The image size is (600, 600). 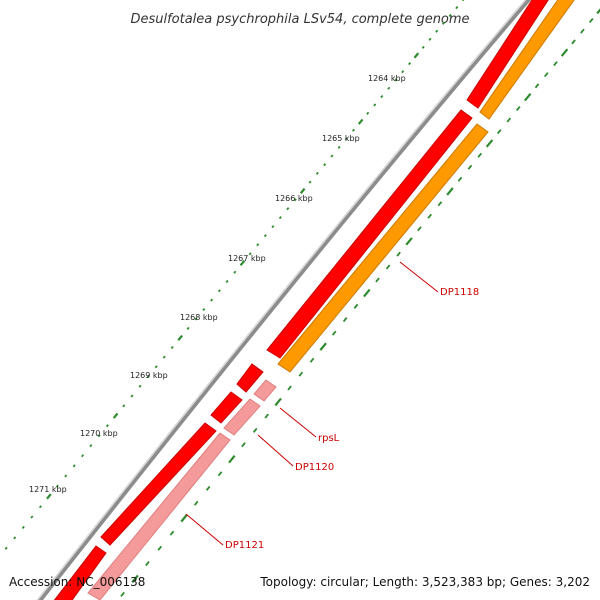 I want to click on gene-feature-bottom-forward, so click(x=80, y=572).